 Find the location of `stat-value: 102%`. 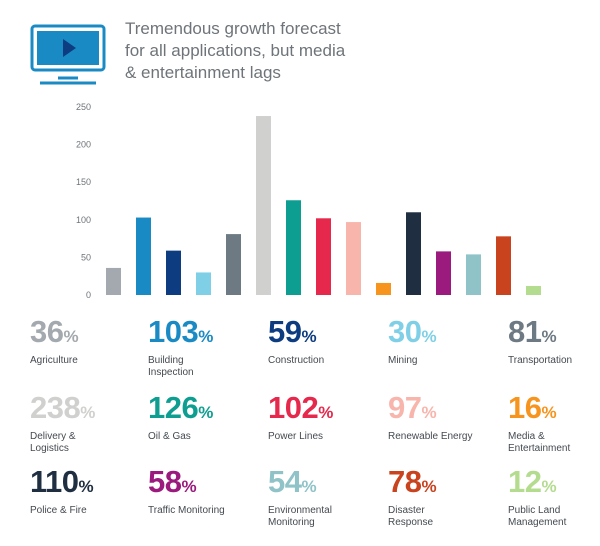

stat-value: 102% is located at coordinates (325, 410).